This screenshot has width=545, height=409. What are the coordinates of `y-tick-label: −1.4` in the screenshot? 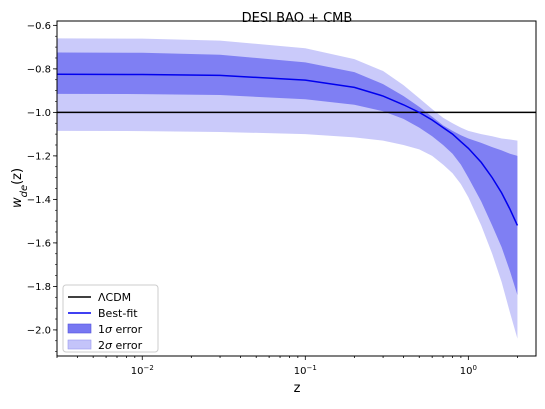 It's located at (39, 200).